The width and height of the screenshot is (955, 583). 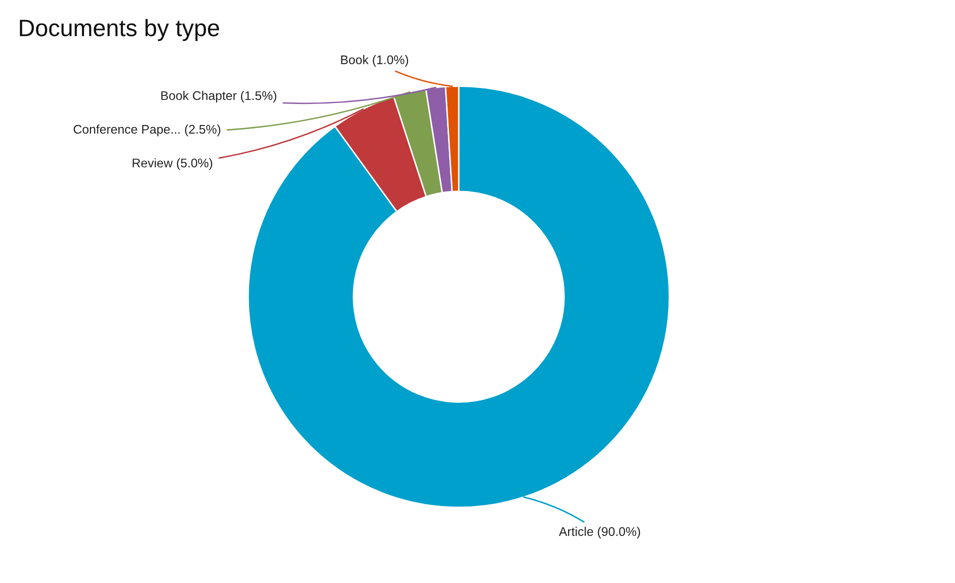 What do you see at coordinates (599, 532) in the screenshot?
I see `slice-label: Article (90.0%)` at bounding box center [599, 532].